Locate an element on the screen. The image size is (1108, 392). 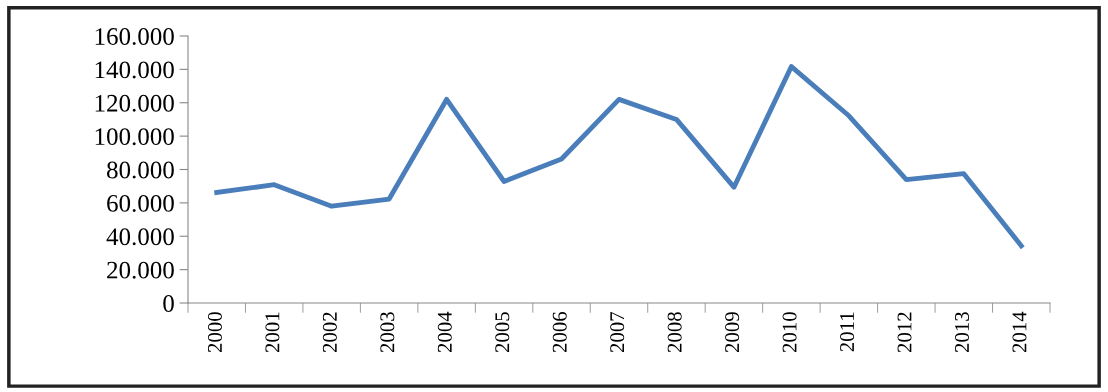
x-tick-label: 2011 is located at coordinates (847, 332).